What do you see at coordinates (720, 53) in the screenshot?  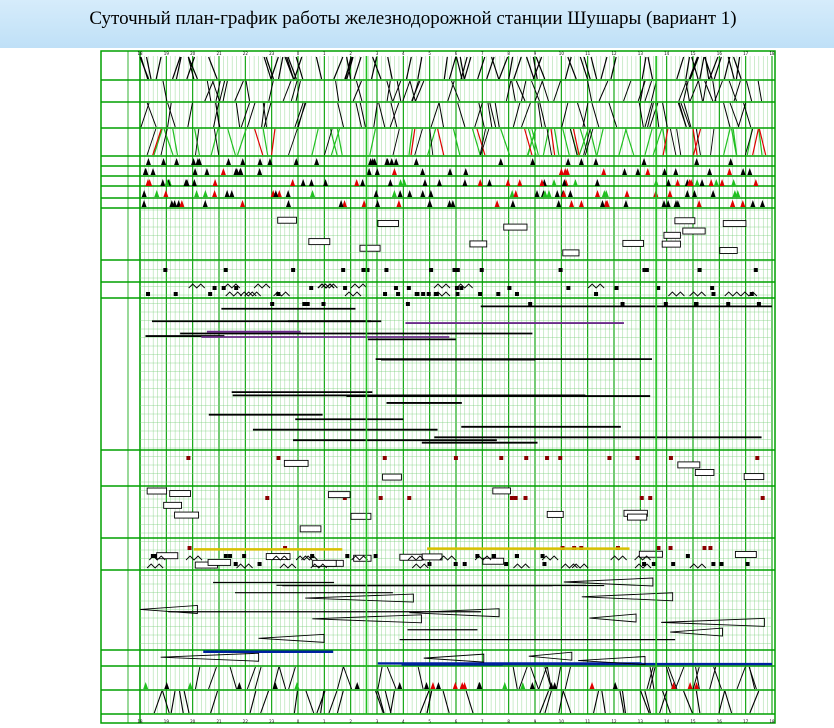 I see `hour-label-top: 16` at bounding box center [720, 53].